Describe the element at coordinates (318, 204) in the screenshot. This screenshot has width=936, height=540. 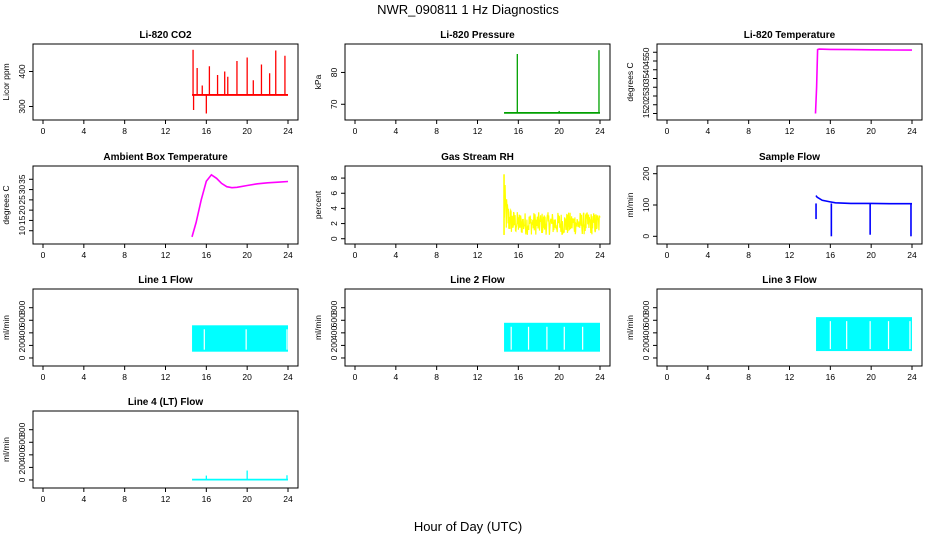
I see `y-axis-label: percent` at that location.